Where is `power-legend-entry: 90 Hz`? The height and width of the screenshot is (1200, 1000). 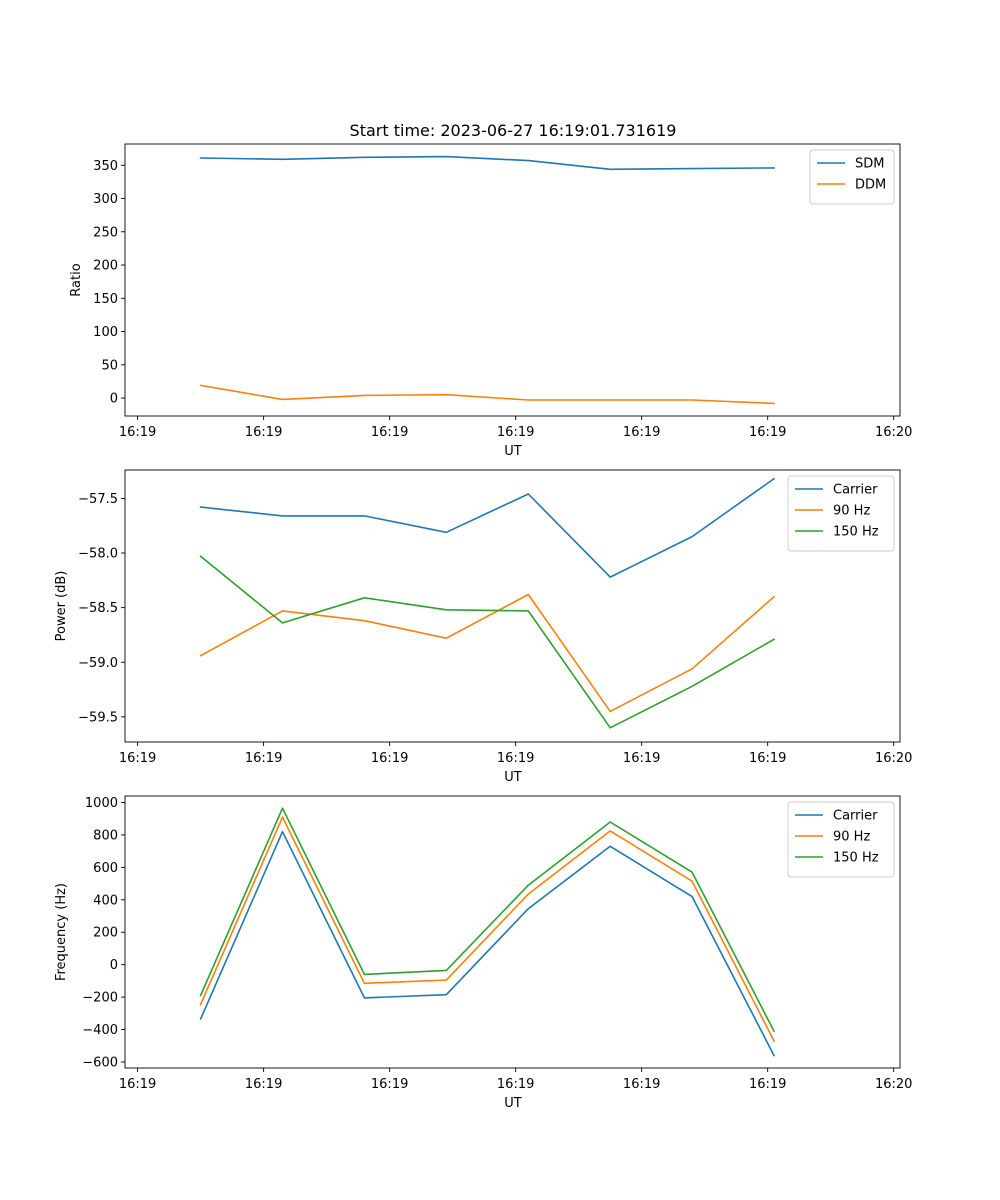 power-legend-entry: 90 Hz is located at coordinates (851, 511).